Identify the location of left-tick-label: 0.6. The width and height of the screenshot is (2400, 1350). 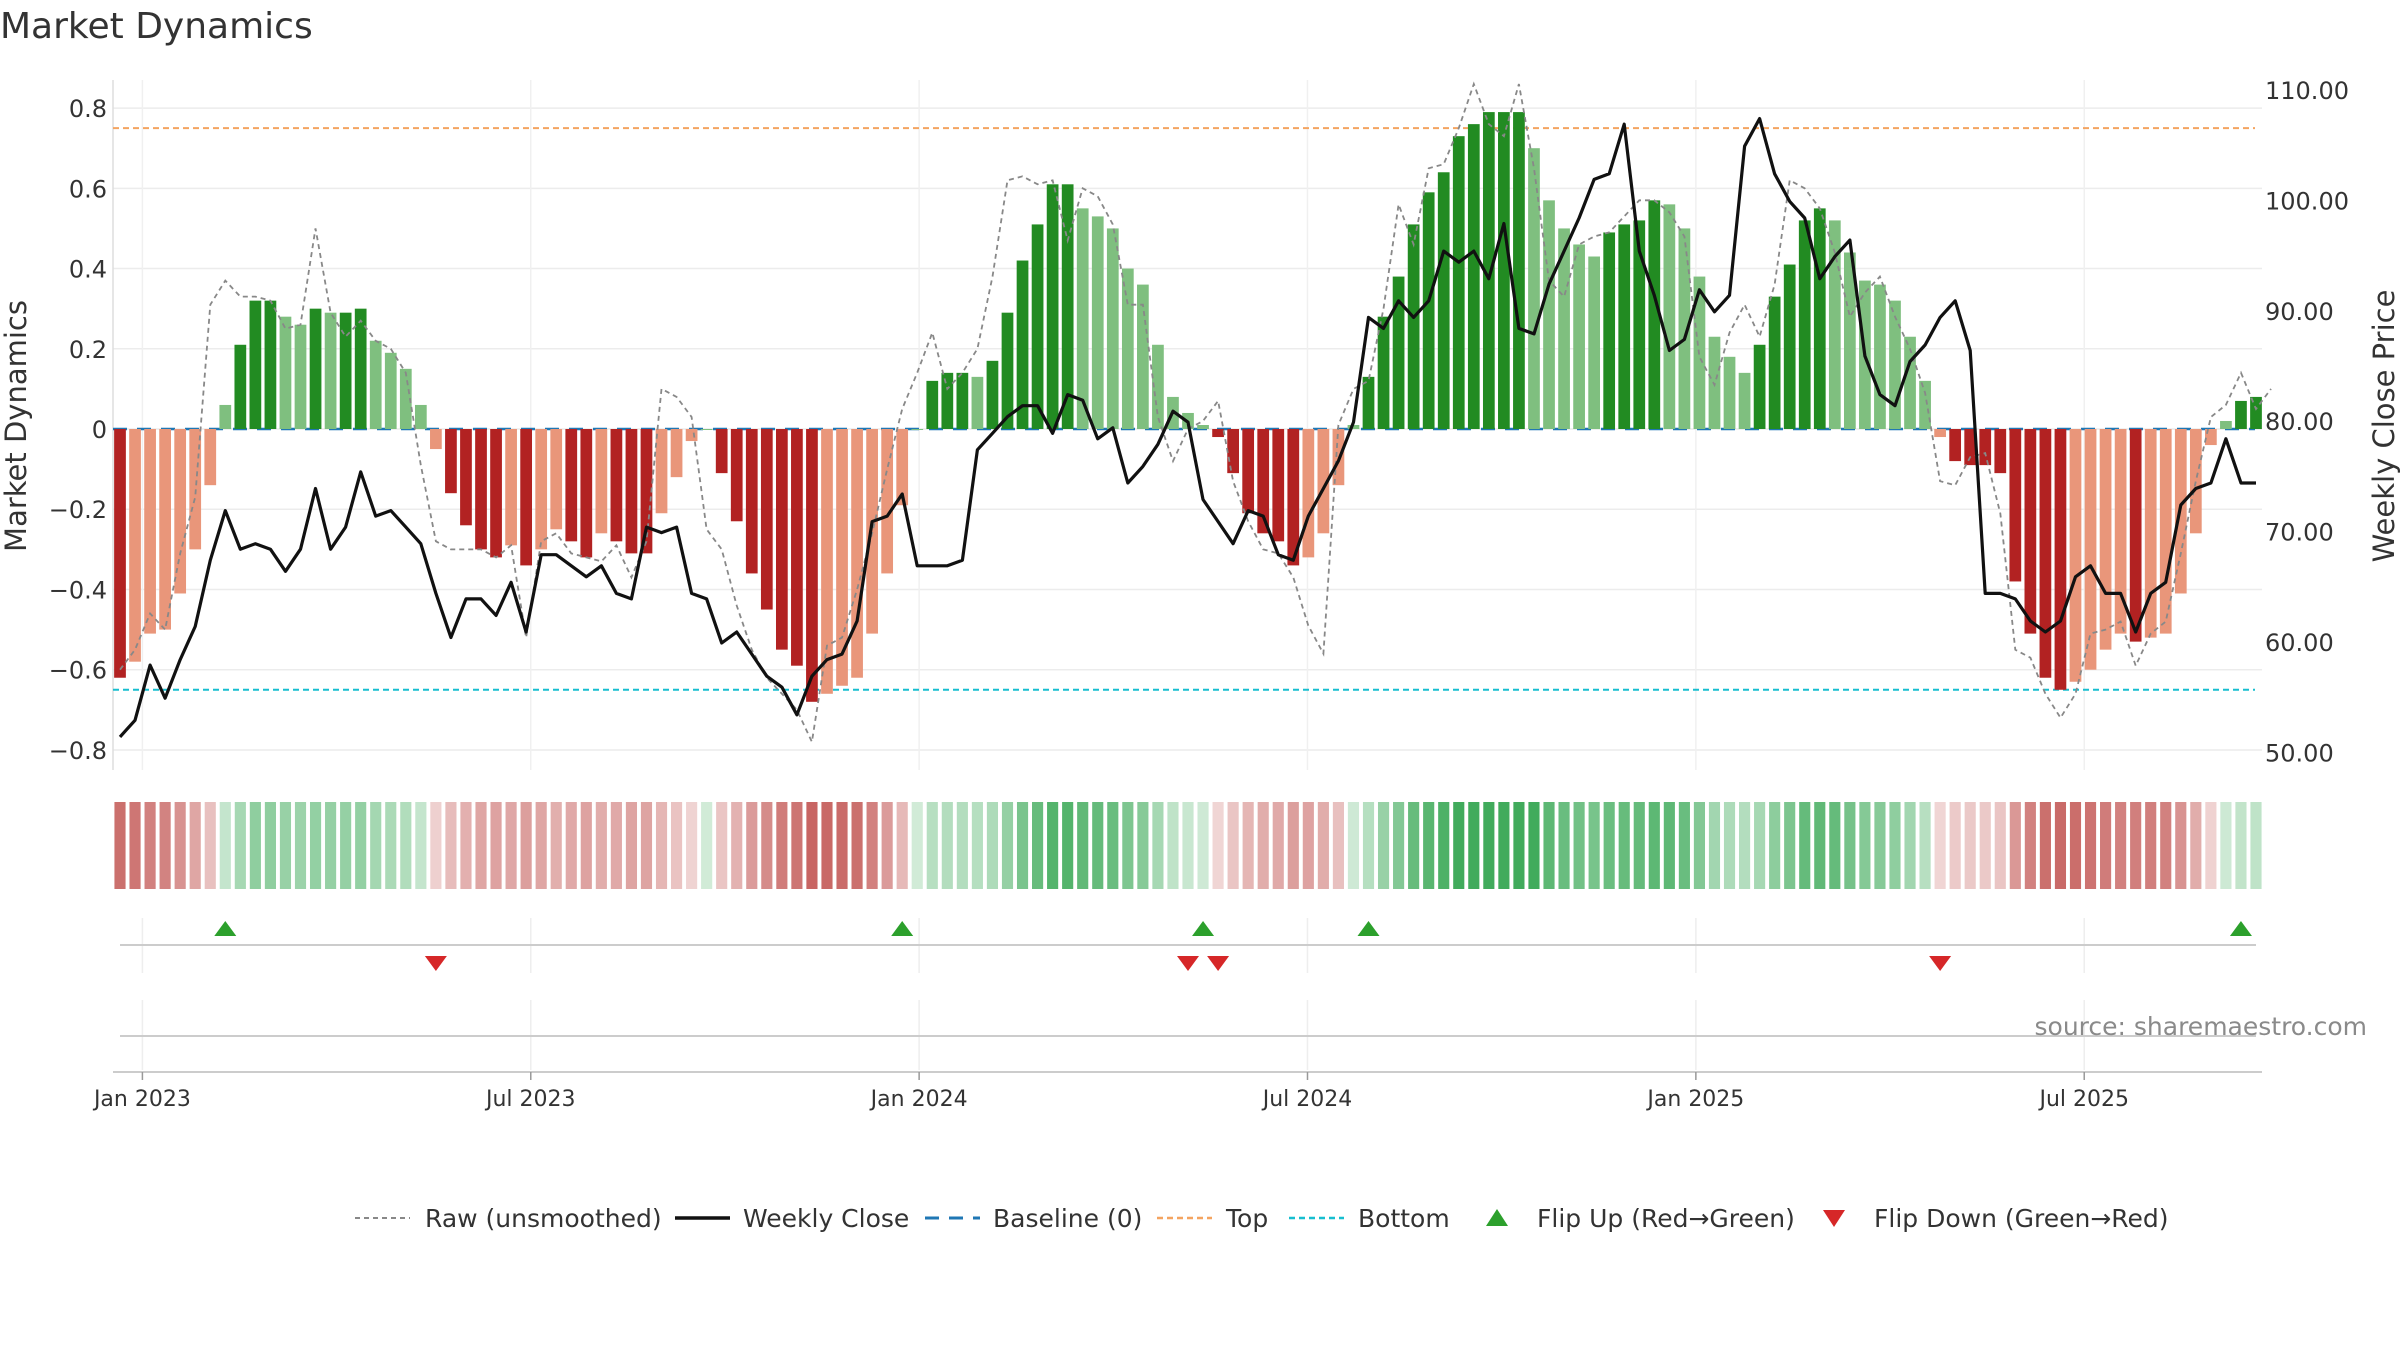
(88, 189).